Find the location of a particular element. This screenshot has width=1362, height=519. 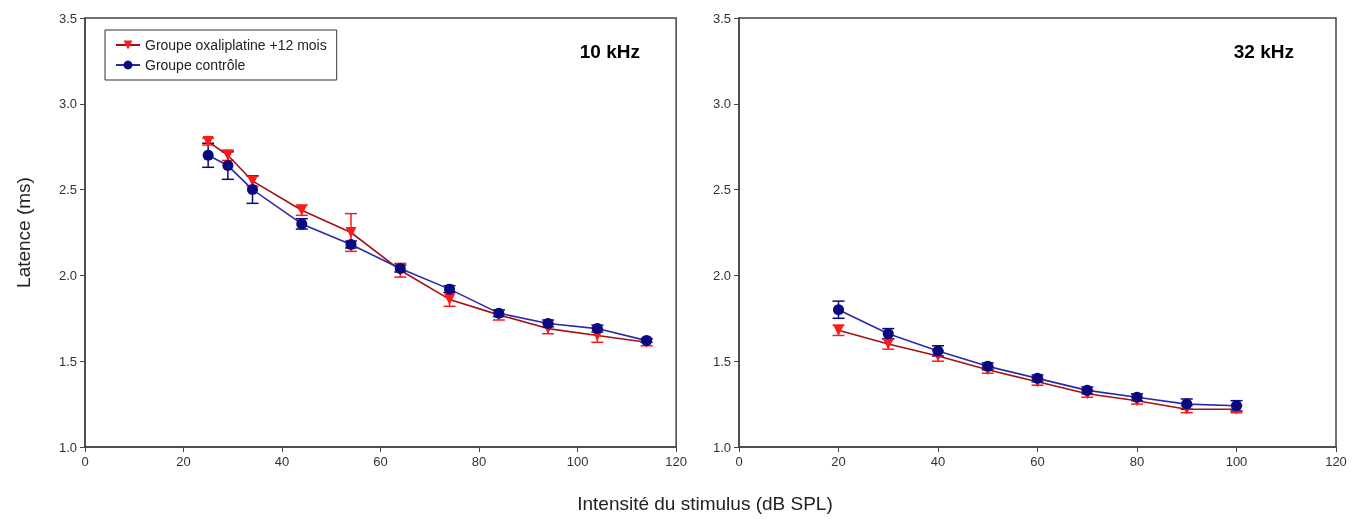

annotation: 32 kHz is located at coordinates (1263, 51).